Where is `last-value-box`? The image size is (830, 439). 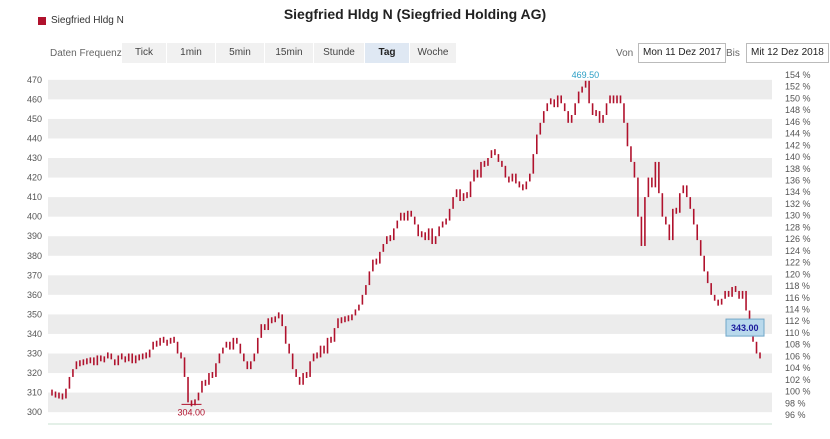
last-value-box is located at coordinates (745, 327).